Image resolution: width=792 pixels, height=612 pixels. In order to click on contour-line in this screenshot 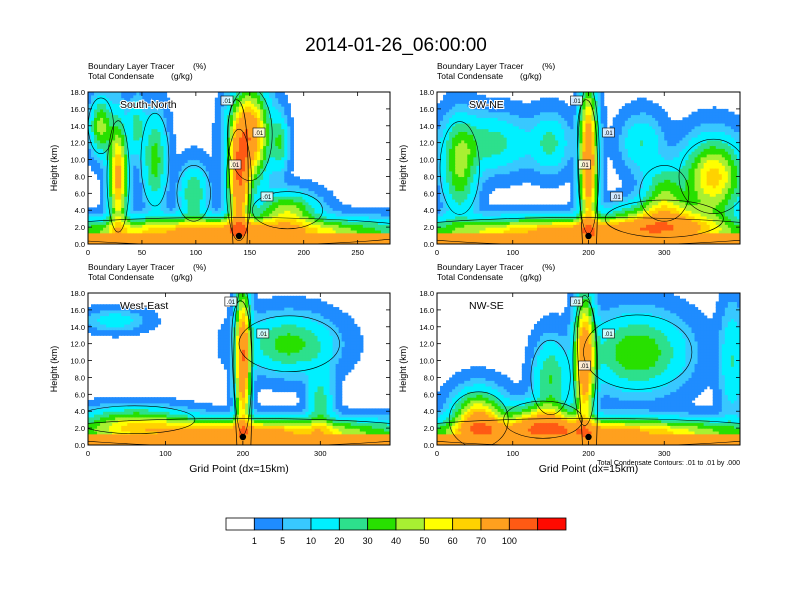, I will do `click(193, 193)`.